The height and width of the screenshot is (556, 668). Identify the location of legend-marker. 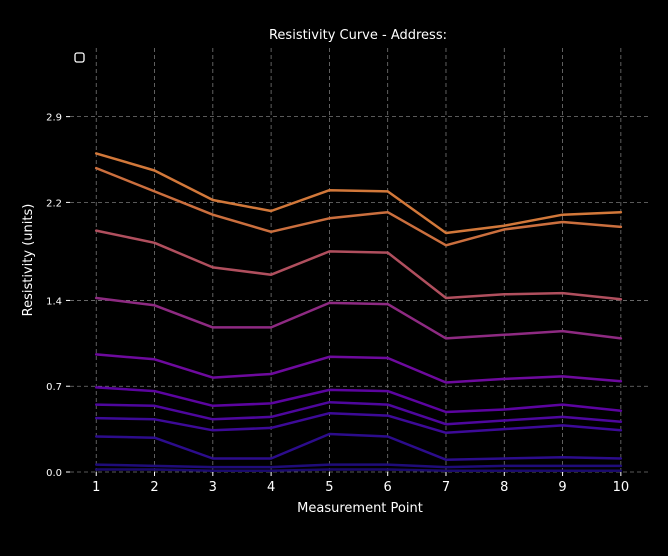
(79, 57).